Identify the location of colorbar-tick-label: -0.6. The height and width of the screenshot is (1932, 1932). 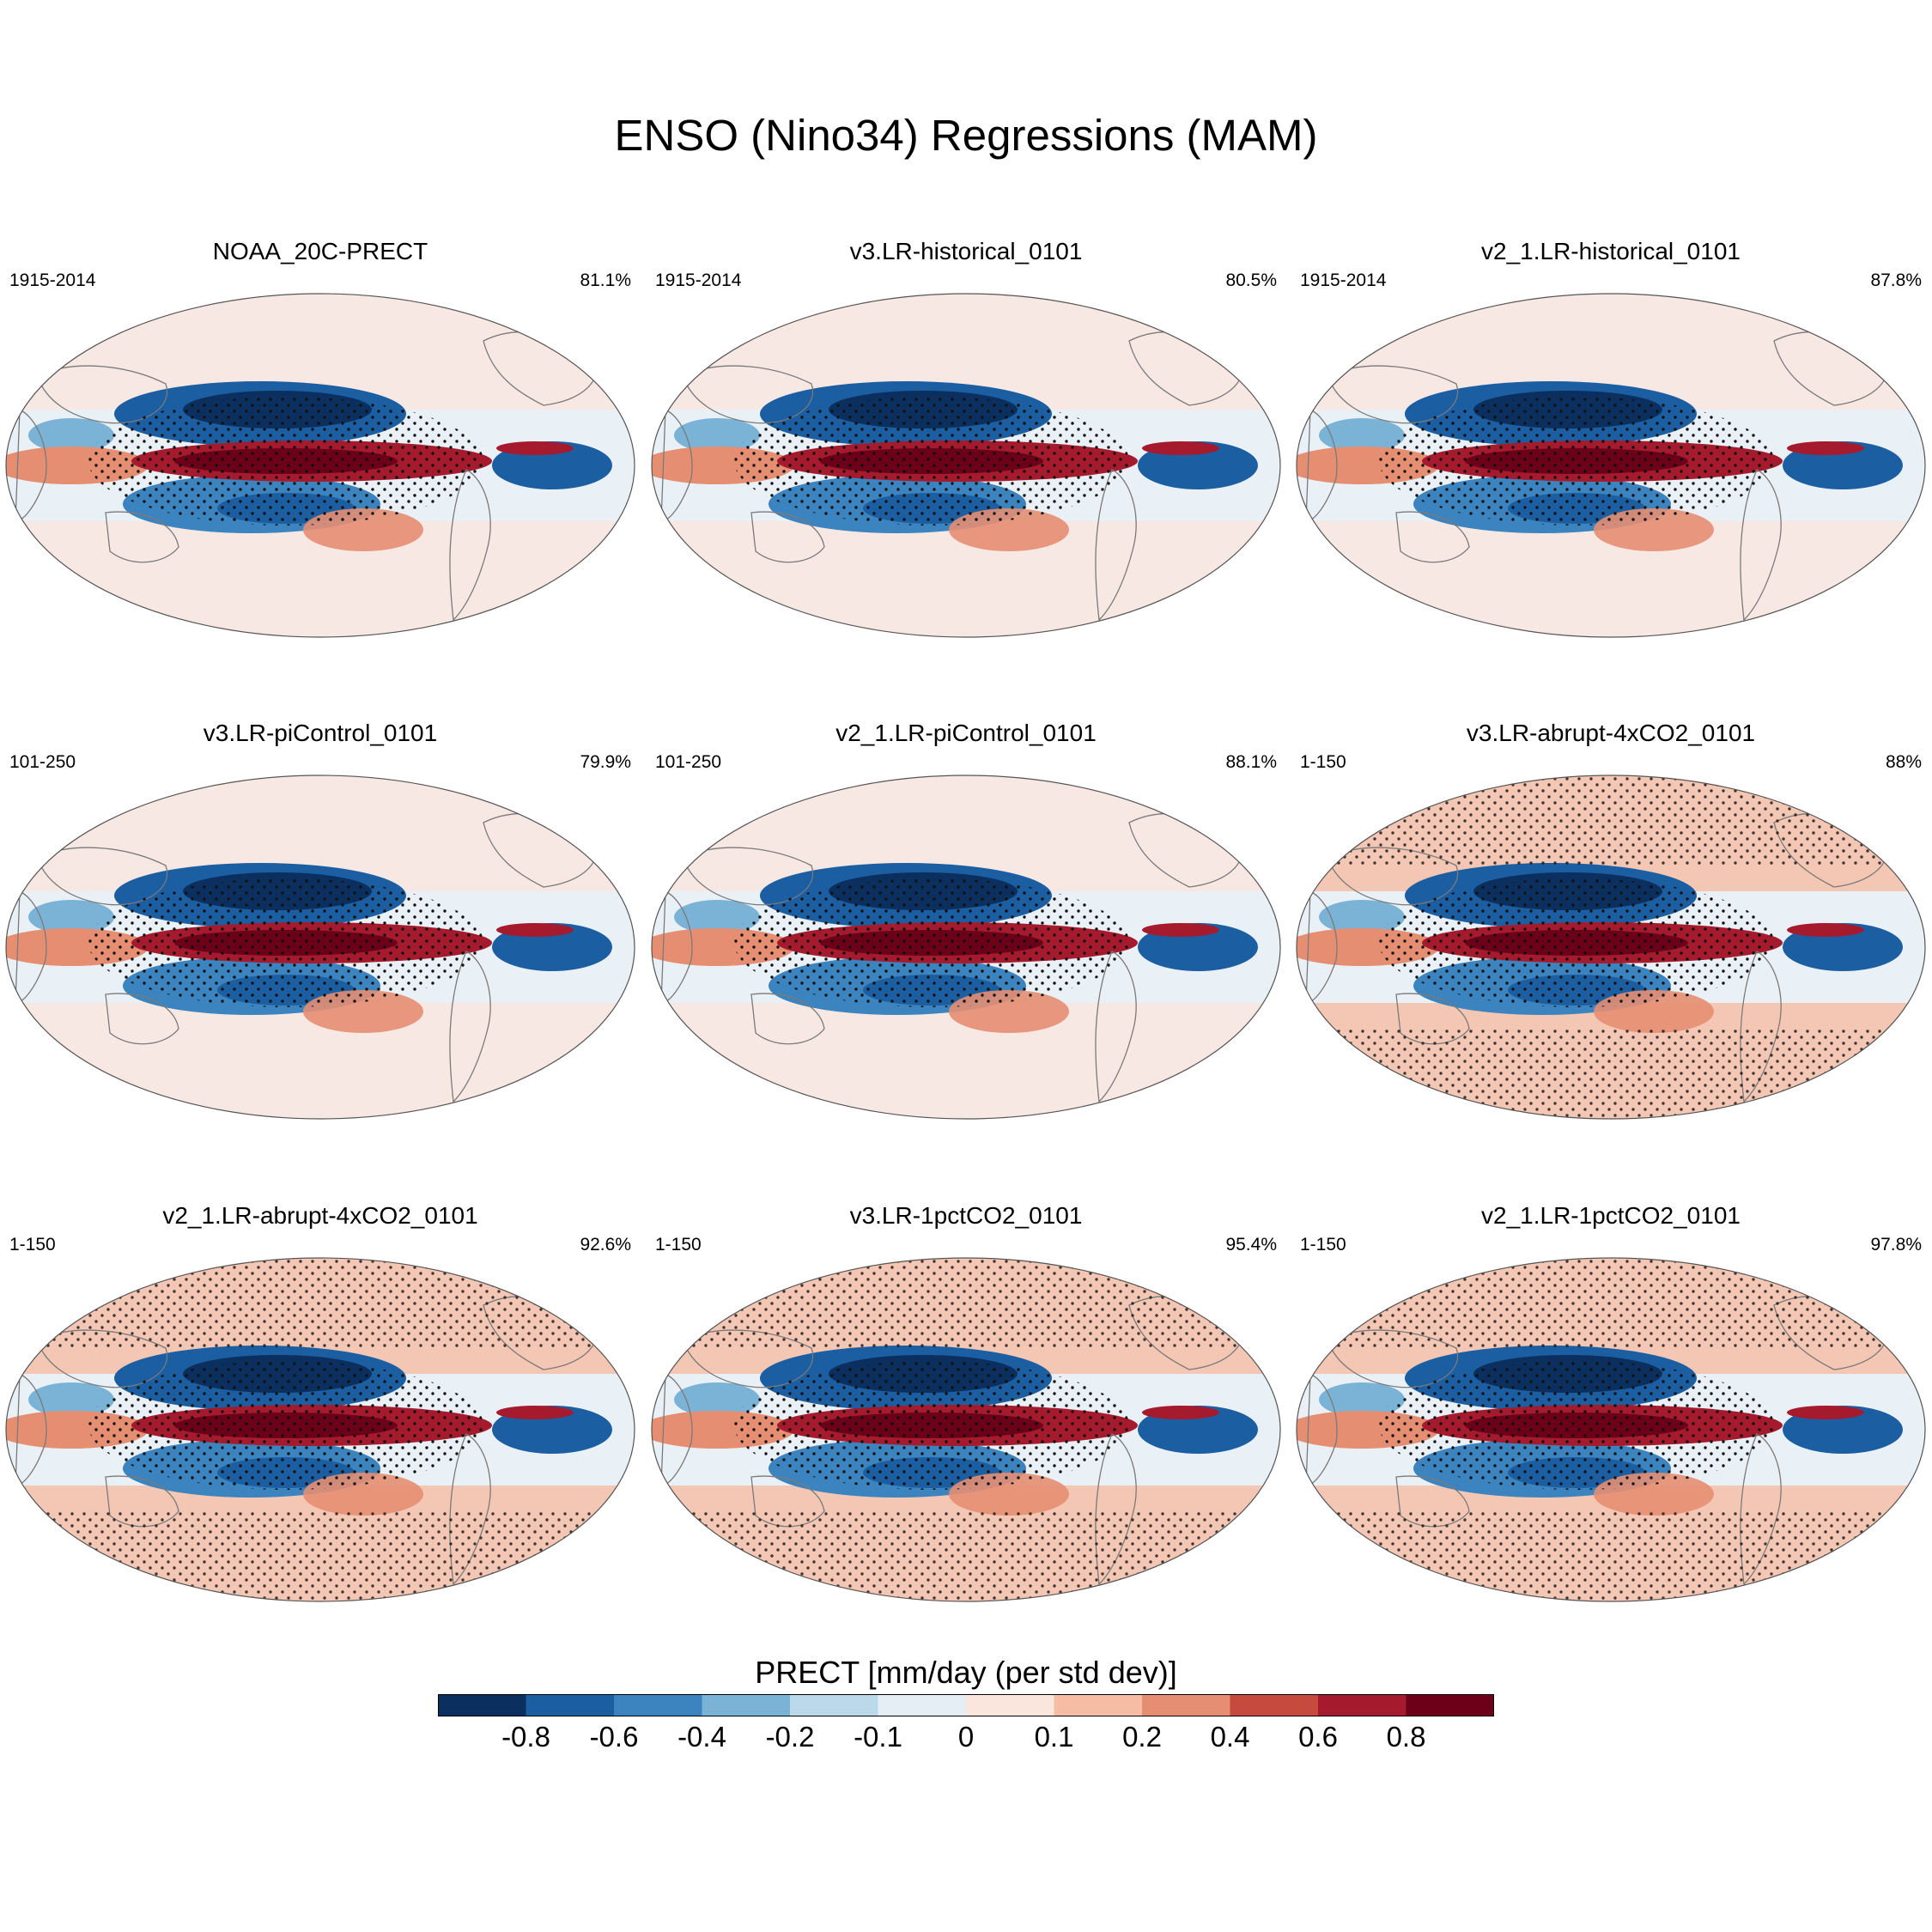
(614, 1737).